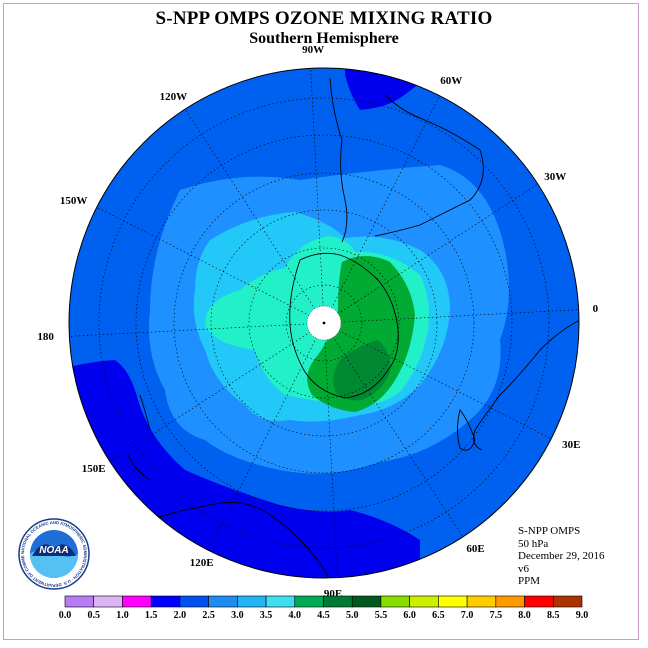 This screenshot has height=648, width=648. What do you see at coordinates (523, 568) in the screenshot?
I see `version-label: v6` at bounding box center [523, 568].